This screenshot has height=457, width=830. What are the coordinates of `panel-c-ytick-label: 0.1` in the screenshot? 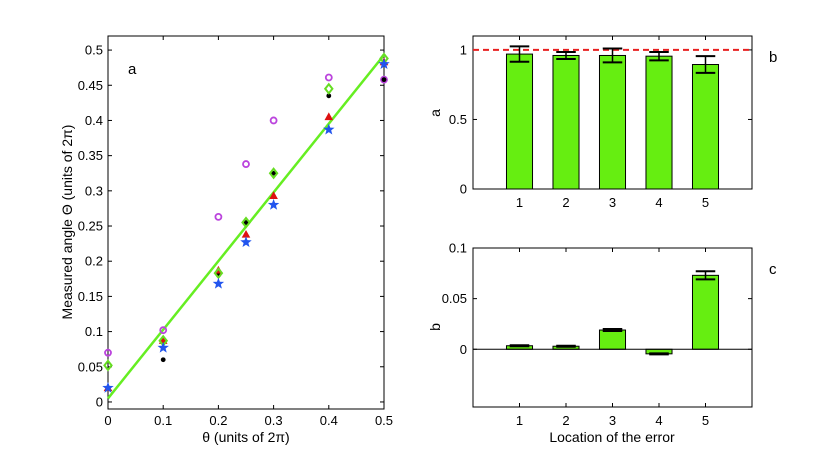 It's located at (458, 248).